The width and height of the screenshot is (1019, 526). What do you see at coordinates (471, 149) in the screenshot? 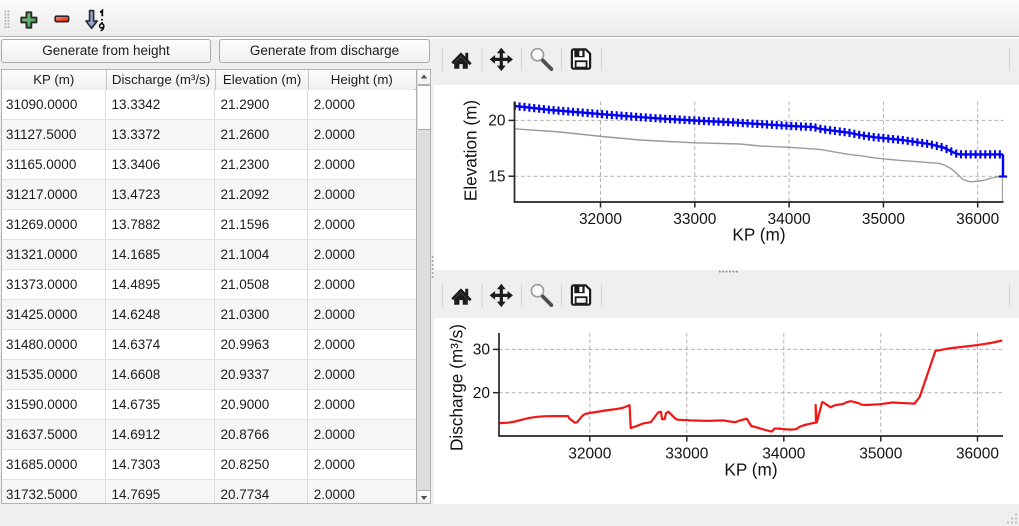
I see `svg-text: Elevation (m)` at bounding box center [471, 149].